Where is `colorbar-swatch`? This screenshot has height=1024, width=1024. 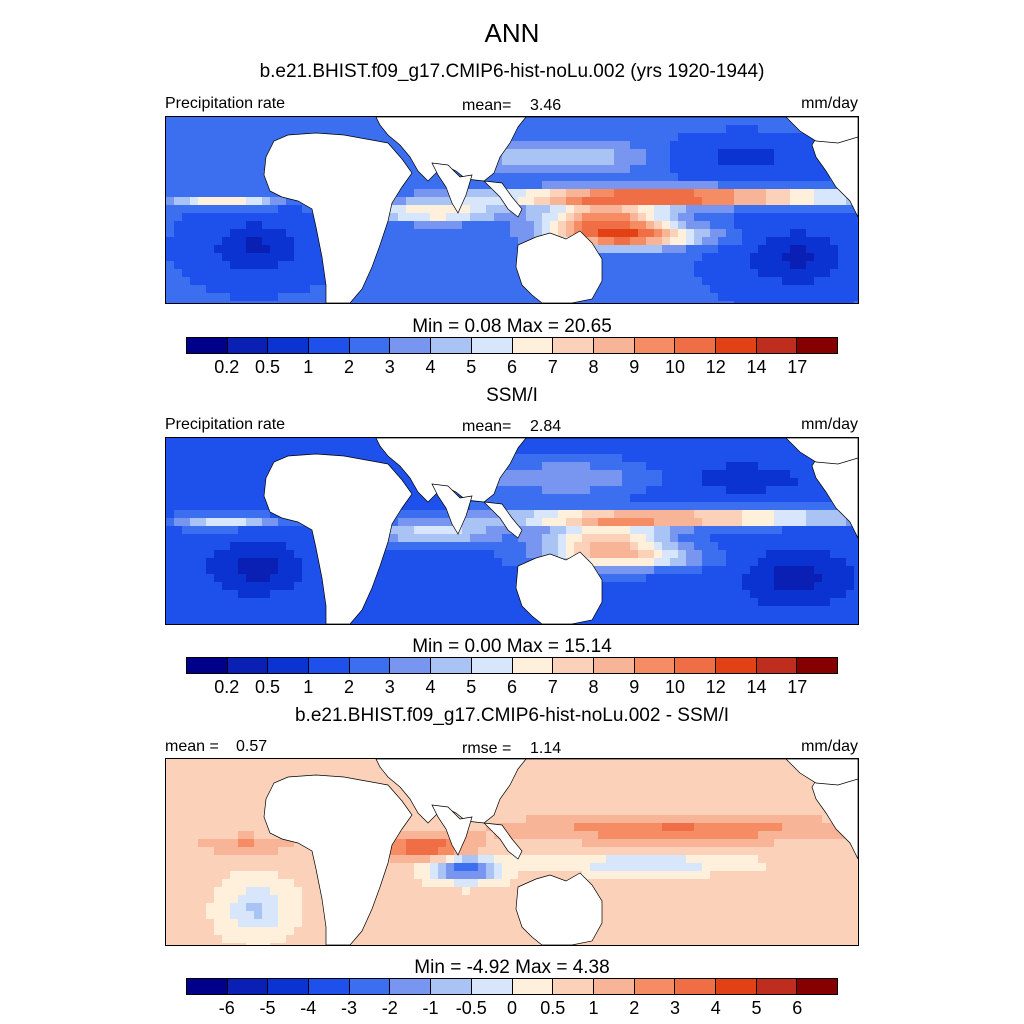 colorbar-swatch is located at coordinates (207, 345).